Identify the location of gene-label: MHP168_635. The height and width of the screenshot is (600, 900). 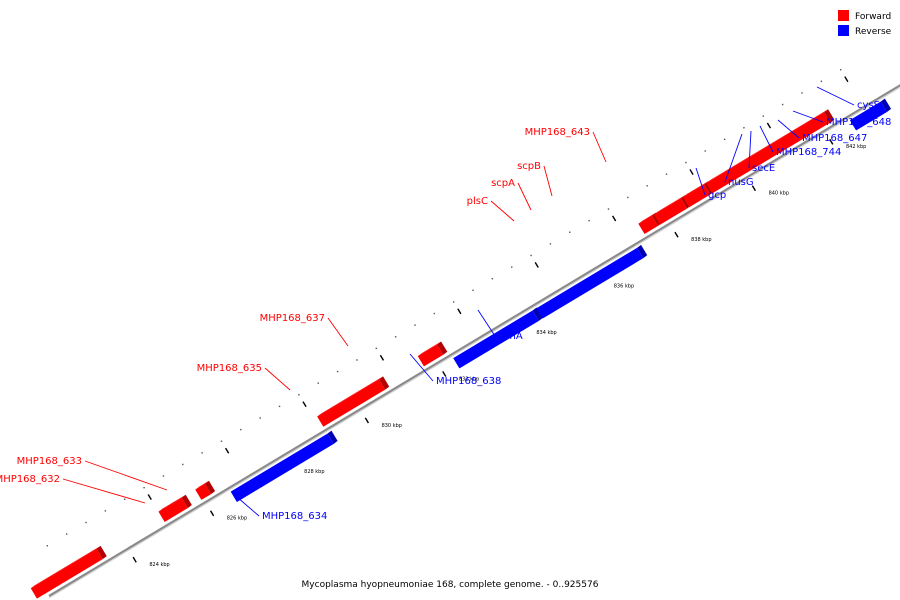
(229, 368).